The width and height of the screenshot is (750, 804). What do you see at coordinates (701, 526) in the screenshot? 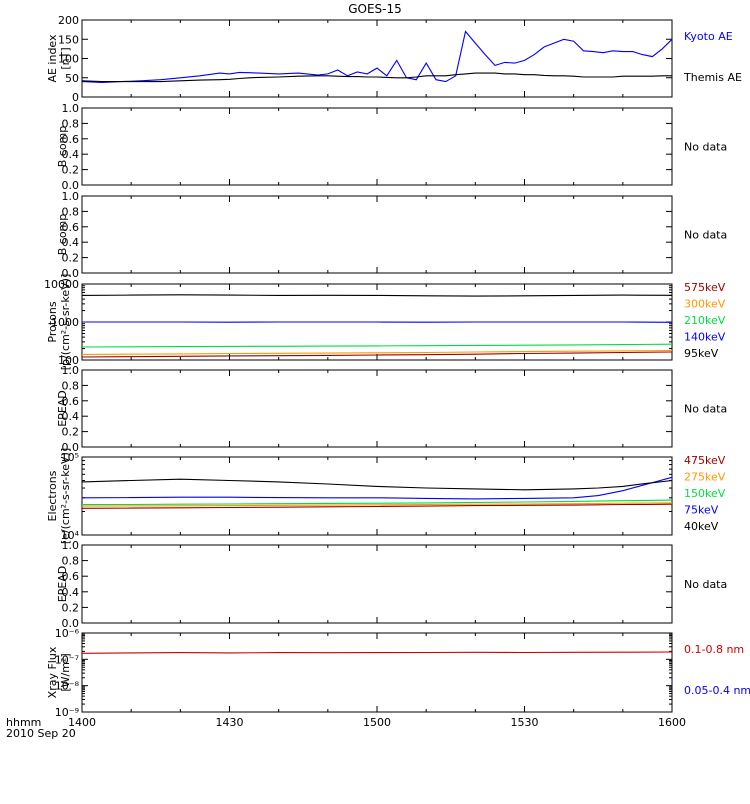
I see `legend-label-40kev: 40keV` at bounding box center [701, 526].